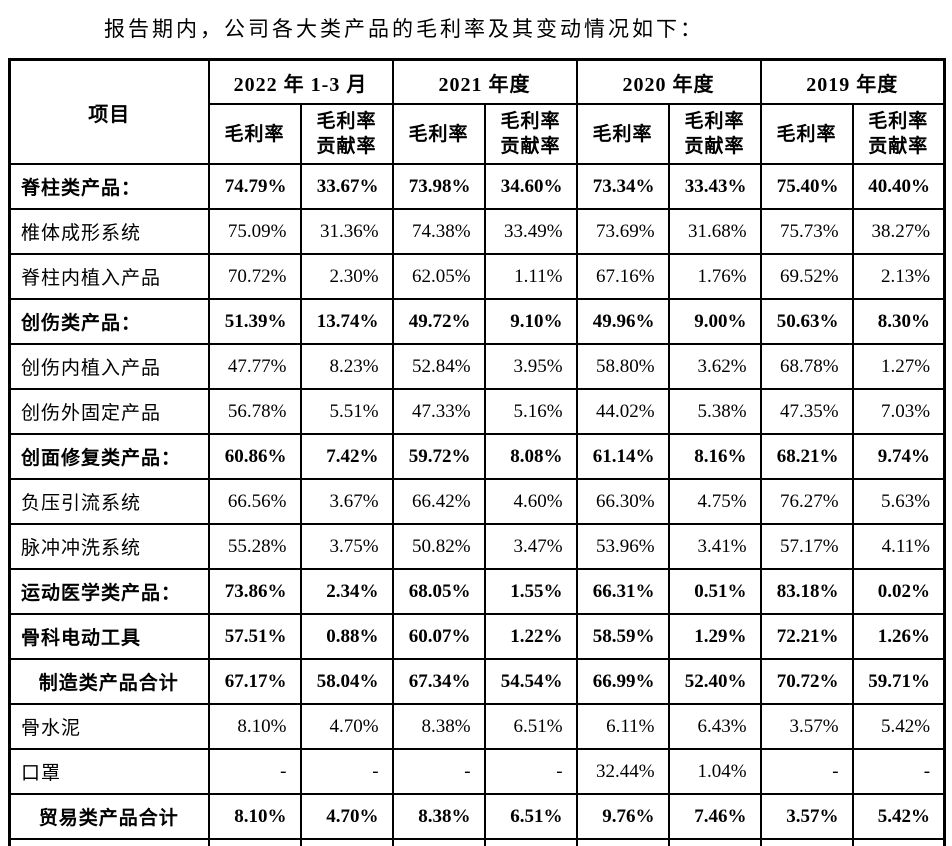  I want to click on row-label: 创面修复类产品：, so click(109, 456).